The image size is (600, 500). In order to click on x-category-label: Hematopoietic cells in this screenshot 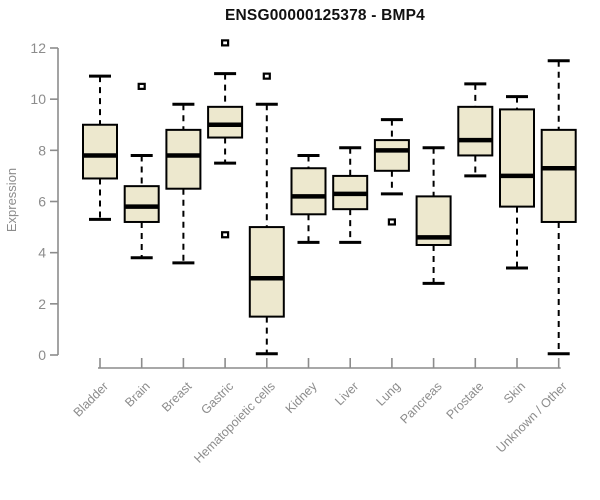, I will do `click(234, 422)`.